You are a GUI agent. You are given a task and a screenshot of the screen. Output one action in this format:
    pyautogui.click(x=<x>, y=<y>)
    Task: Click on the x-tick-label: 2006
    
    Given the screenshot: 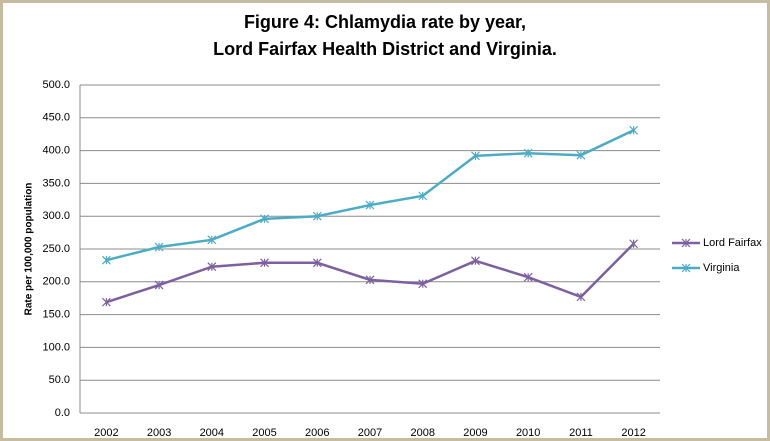 What is the action you would take?
    pyautogui.click(x=317, y=433)
    